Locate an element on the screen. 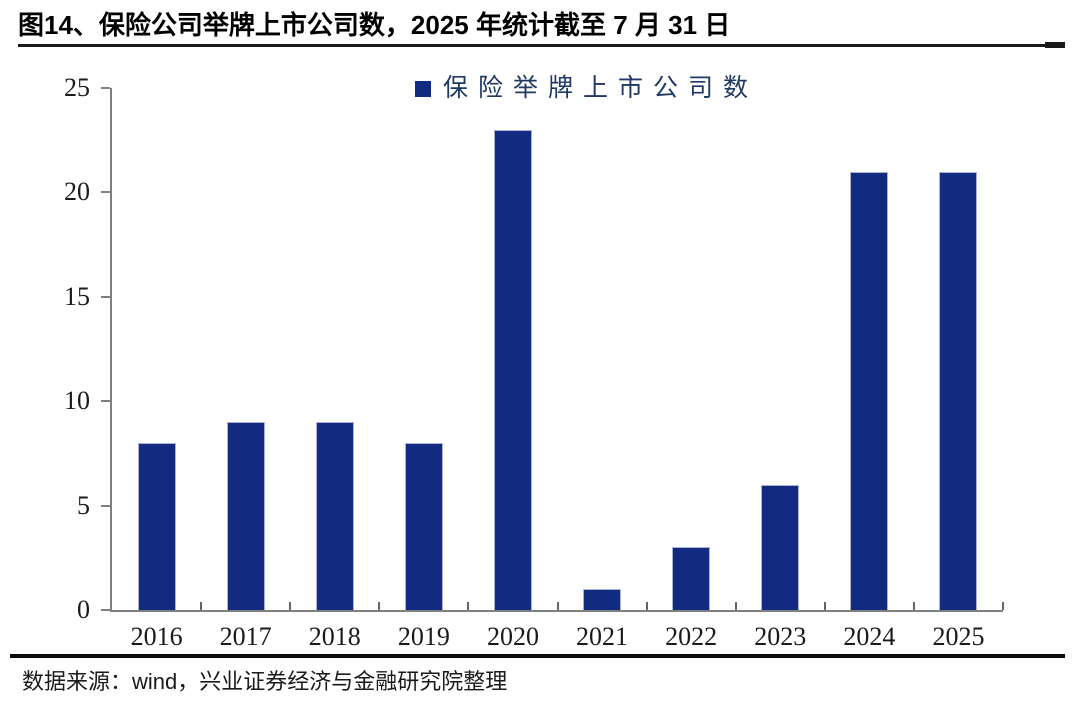 This screenshot has height=705, width=1080. footer-divider-line is located at coordinates (537, 656).